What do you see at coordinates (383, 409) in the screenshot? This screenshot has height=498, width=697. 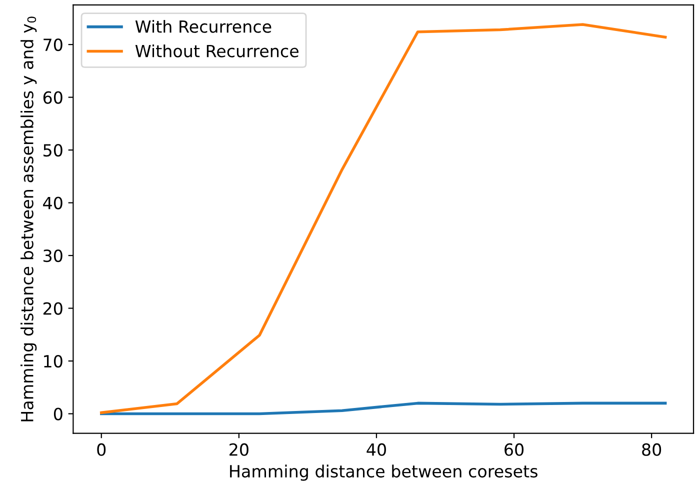 I see `line-series` at bounding box center [383, 409].